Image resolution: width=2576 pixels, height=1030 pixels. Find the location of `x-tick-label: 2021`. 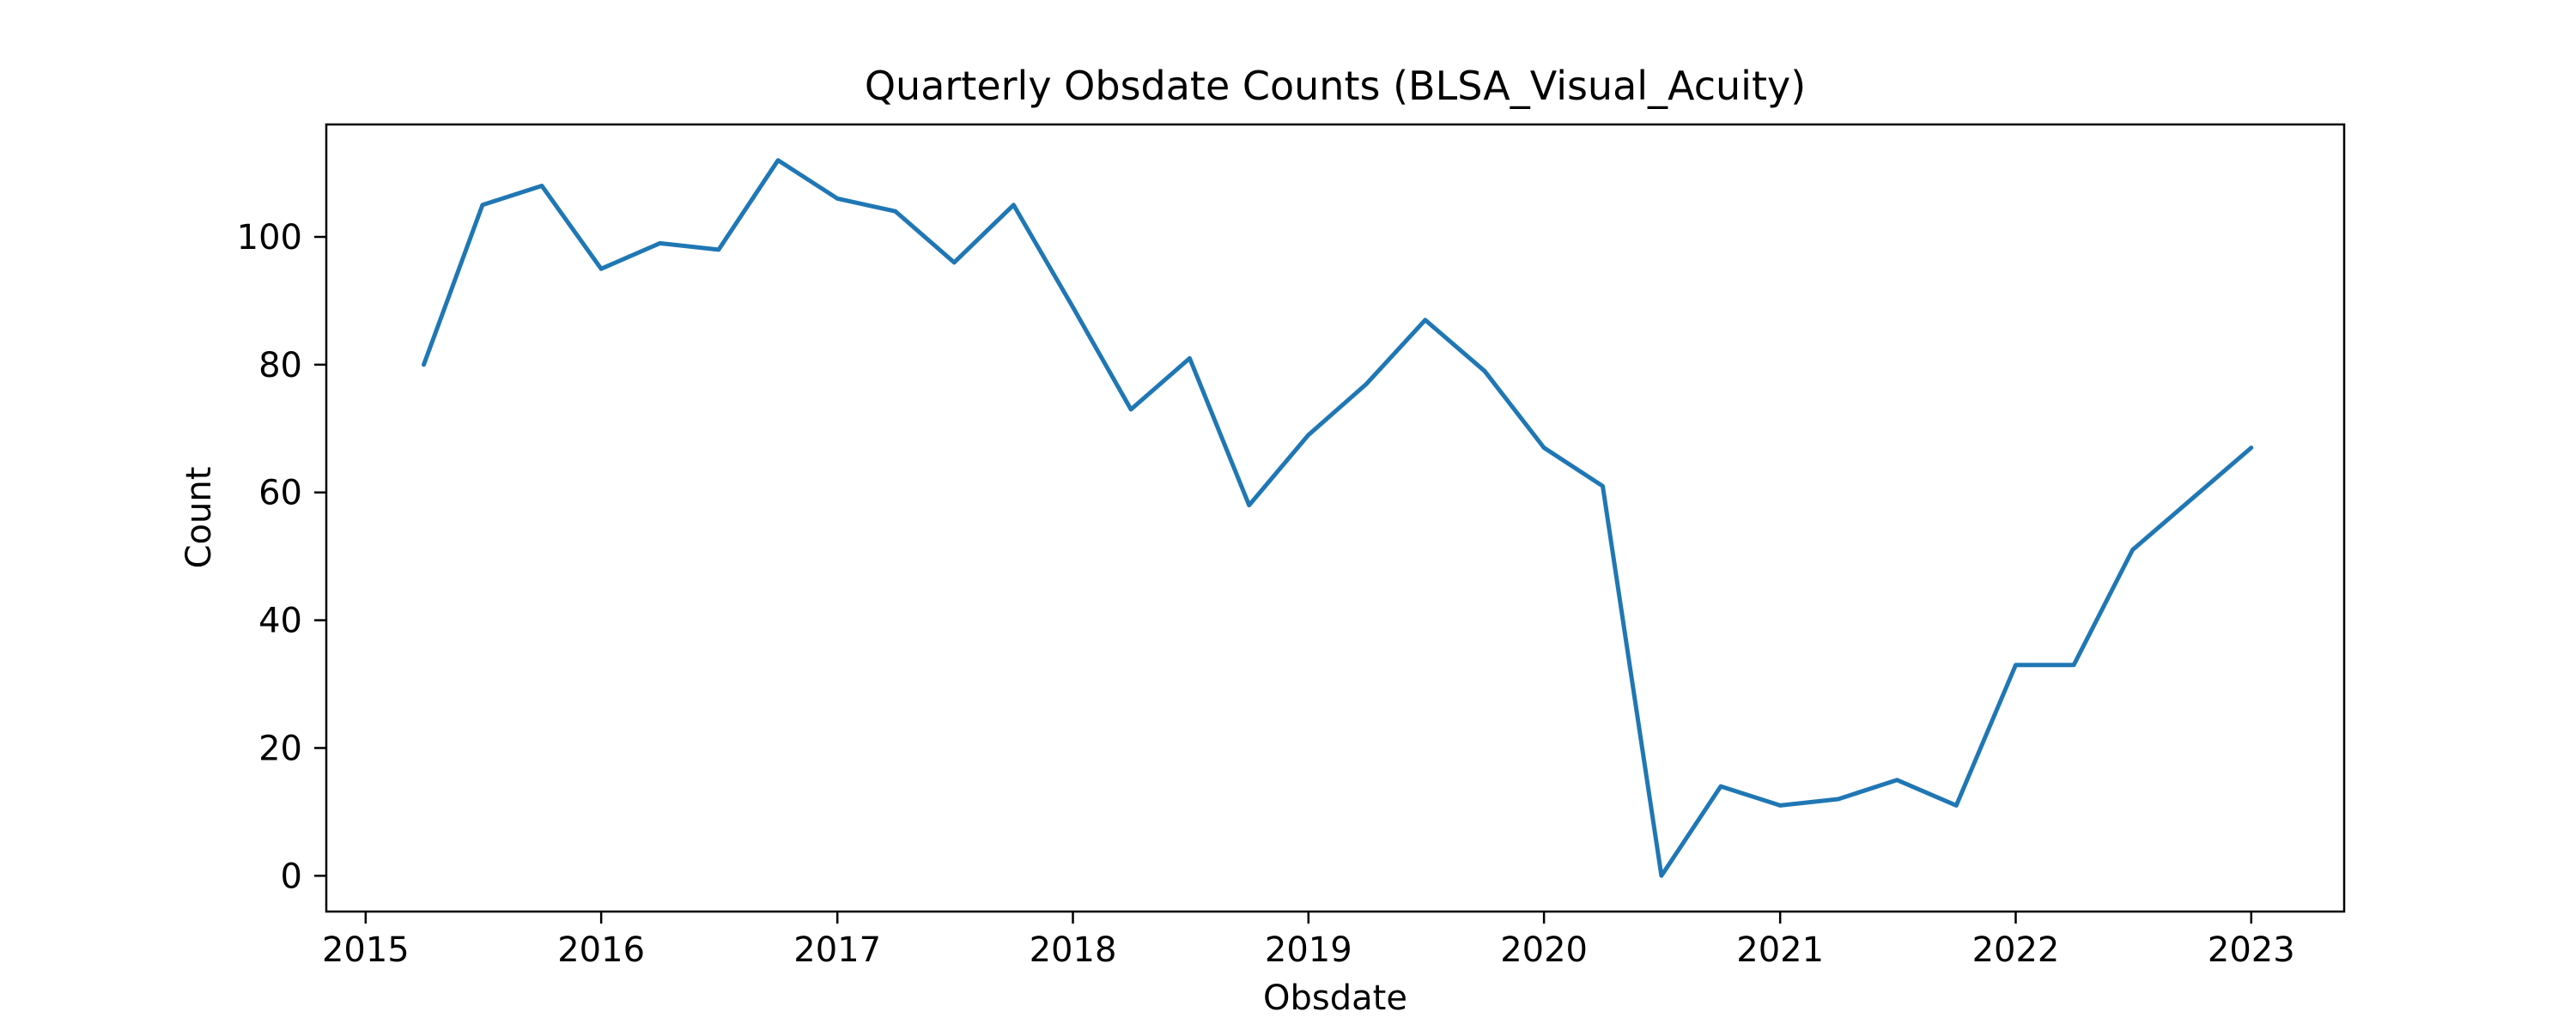

x-tick-label: 2021 is located at coordinates (1780, 950).